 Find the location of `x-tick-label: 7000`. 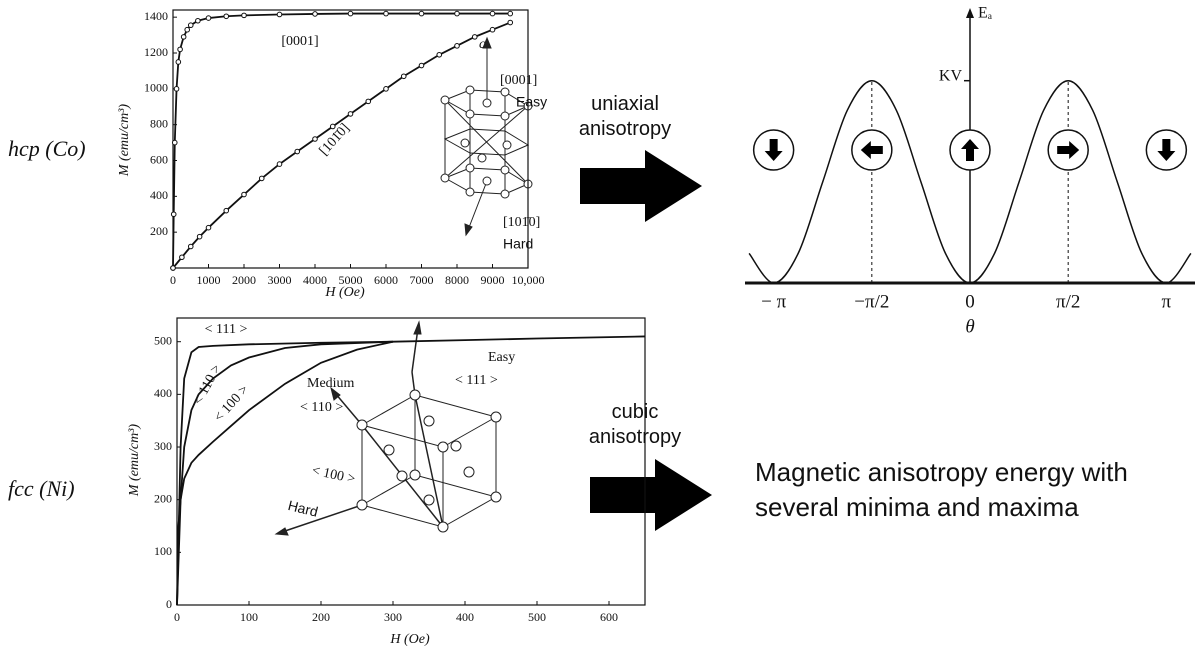

x-tick-label: 7000 is located at coordinates (422, 280).